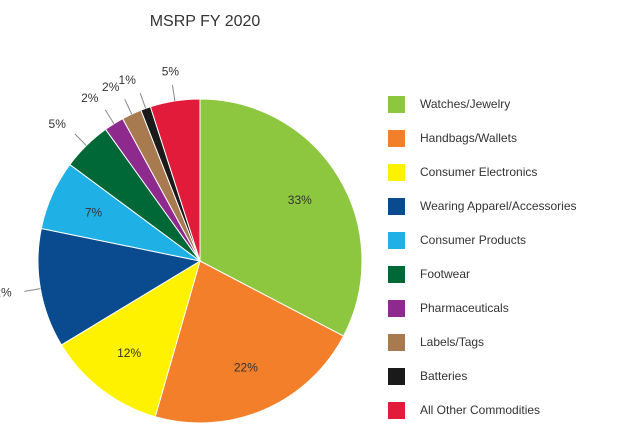 Image resolution: width=628 pixels, height=425 pixels. What do you see at coordinates (246, 367) in the screenshot?
I see `data-label: 22%` at bounding box center [246, 367].